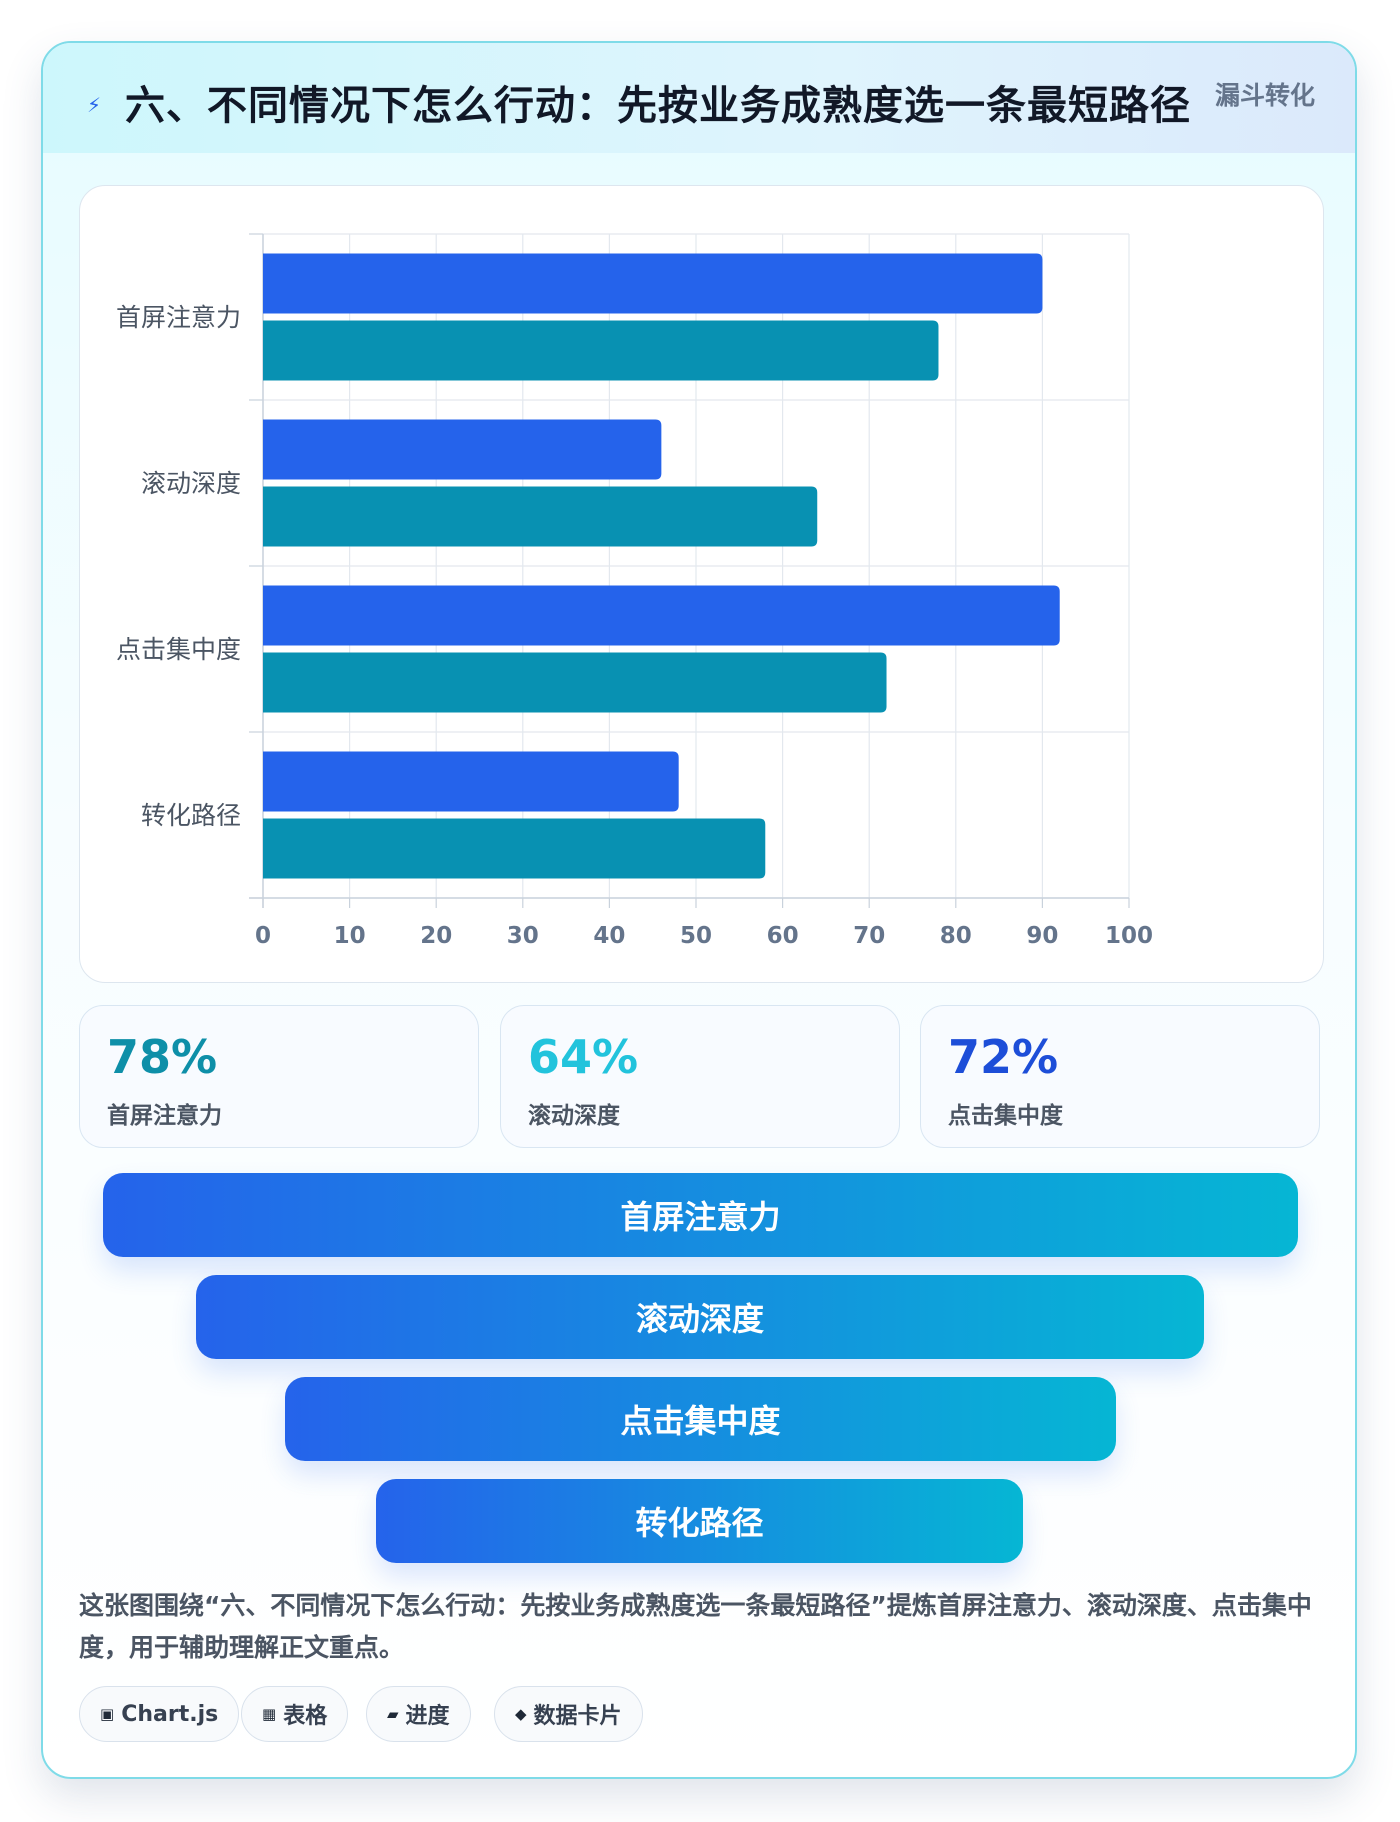  I want to click on chip-table: ▦ 表格, so click(295, 1714).